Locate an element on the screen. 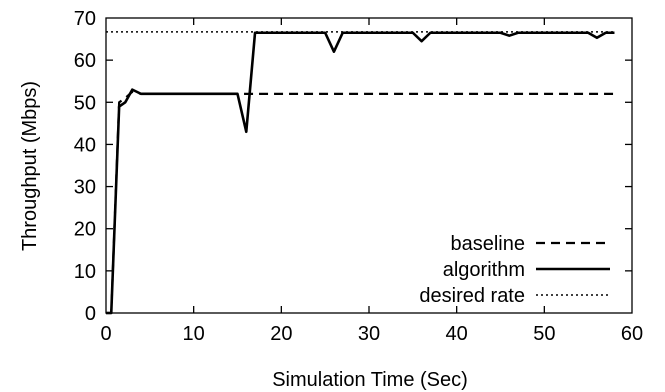 This screenshot has height=392, width=665. y-tick-label: 20 is located at coordinates (85, 230).